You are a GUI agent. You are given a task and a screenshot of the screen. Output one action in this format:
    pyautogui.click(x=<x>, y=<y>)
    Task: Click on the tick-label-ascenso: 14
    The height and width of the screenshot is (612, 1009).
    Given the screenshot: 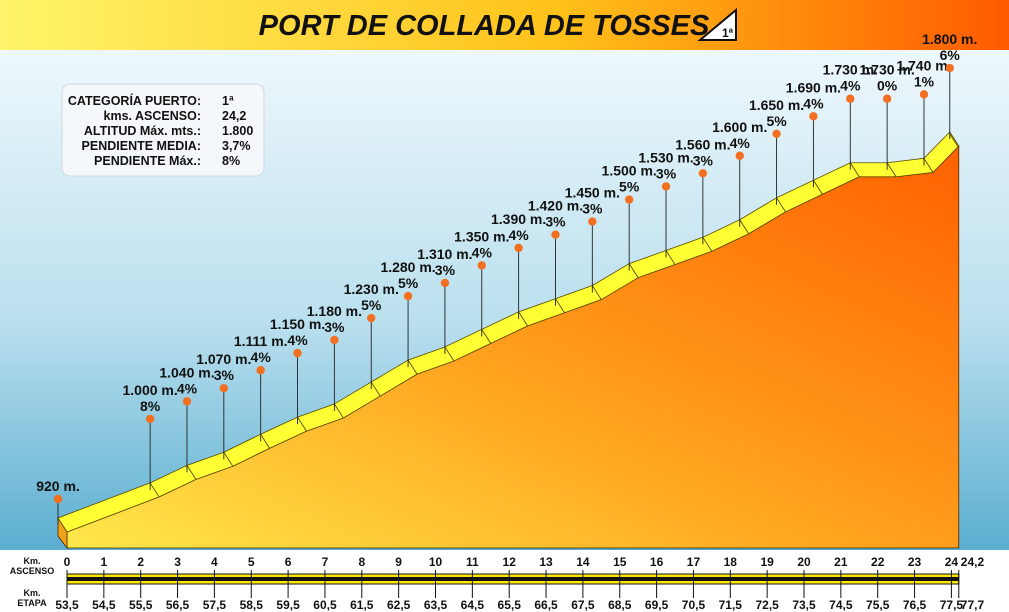 What is the action you would take?
    pyautogui.click(x=583, y=562)
    